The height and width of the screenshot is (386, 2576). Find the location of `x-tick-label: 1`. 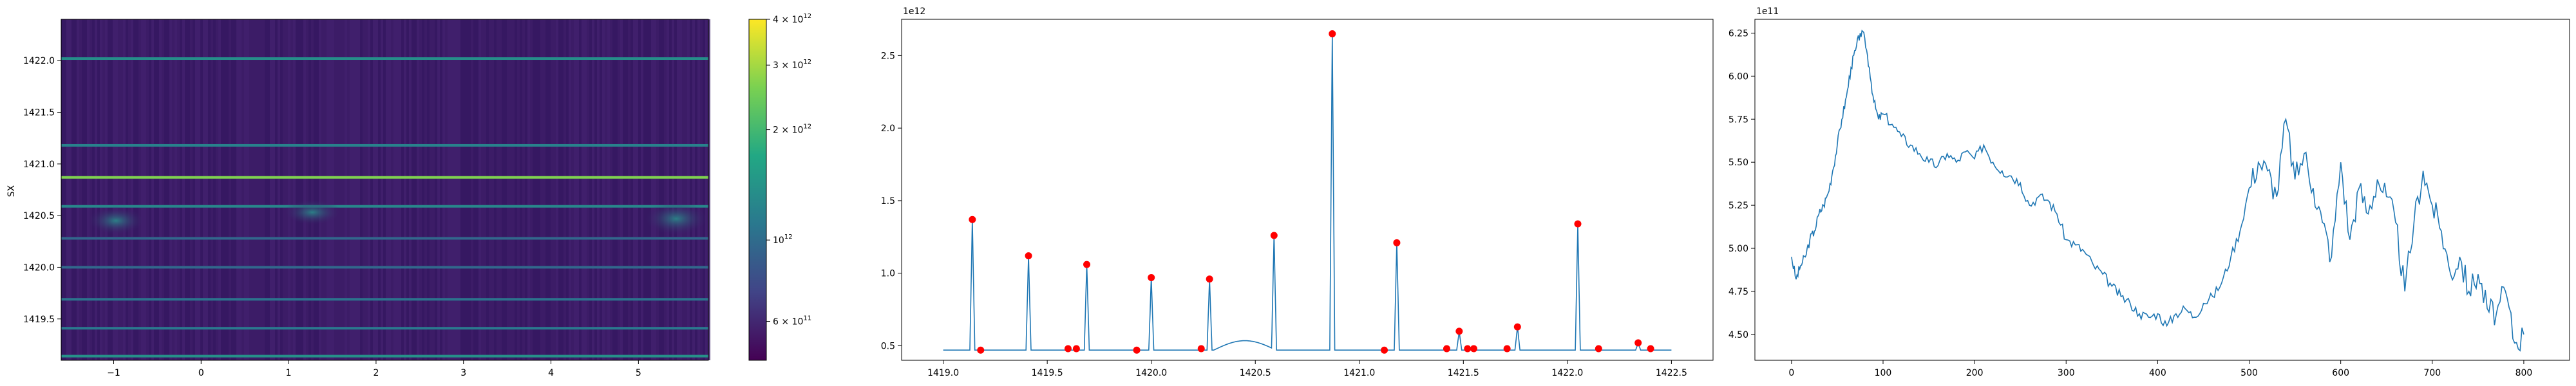

x-tick-label: 1 is located at coordinates (289, 373).